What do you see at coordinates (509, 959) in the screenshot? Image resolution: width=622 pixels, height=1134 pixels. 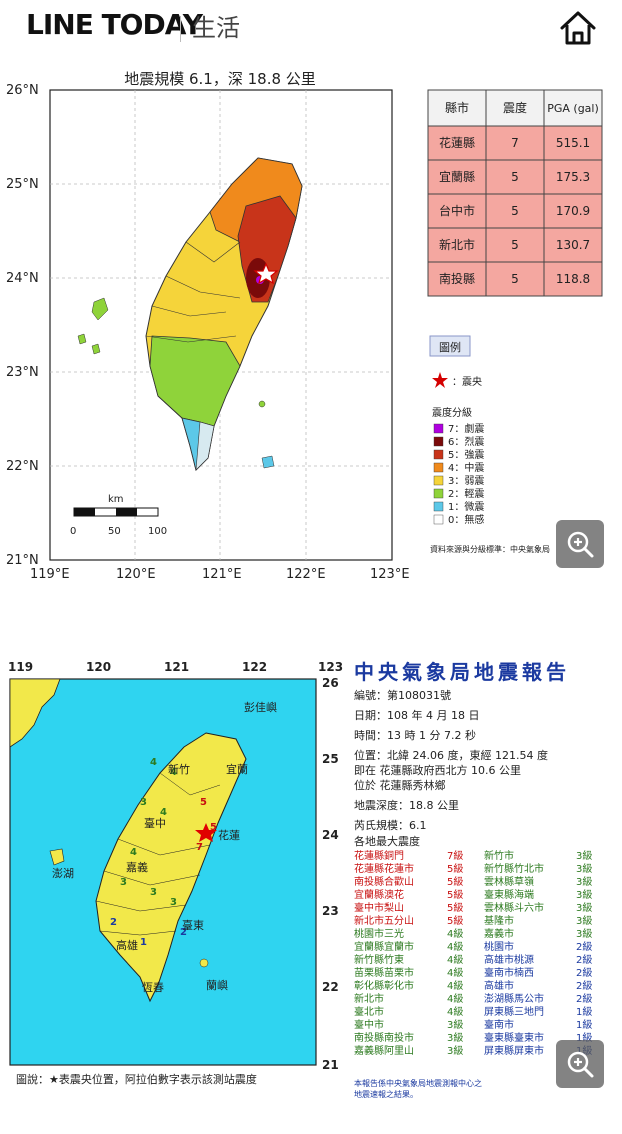 I see `intensity-list-place: 高雄市桃源` at bounding box center [509, 959].